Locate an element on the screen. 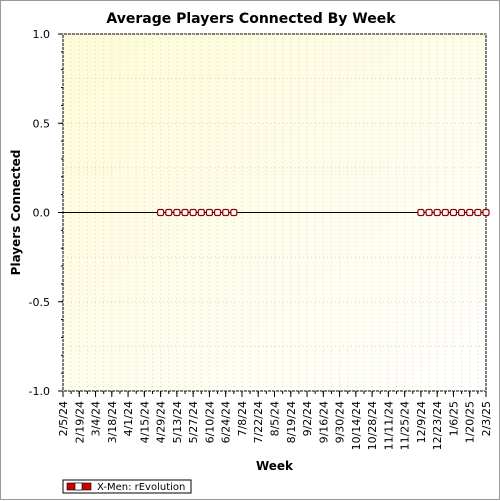  x-tick-label: 5/13/24 is located at coordinates (177, 422).